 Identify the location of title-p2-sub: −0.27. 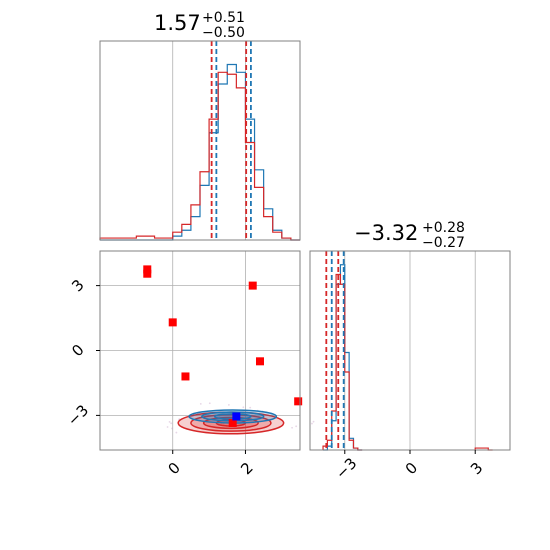
(443, 243).